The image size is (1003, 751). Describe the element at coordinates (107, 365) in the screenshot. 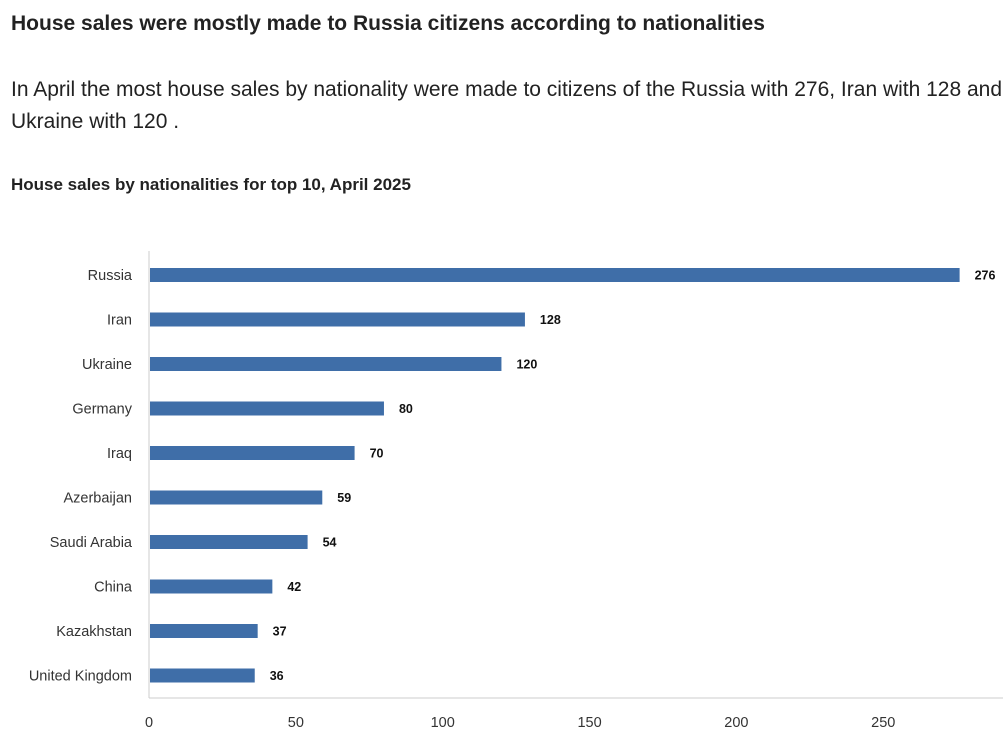

I see `category-label: Ukraine` at that location.